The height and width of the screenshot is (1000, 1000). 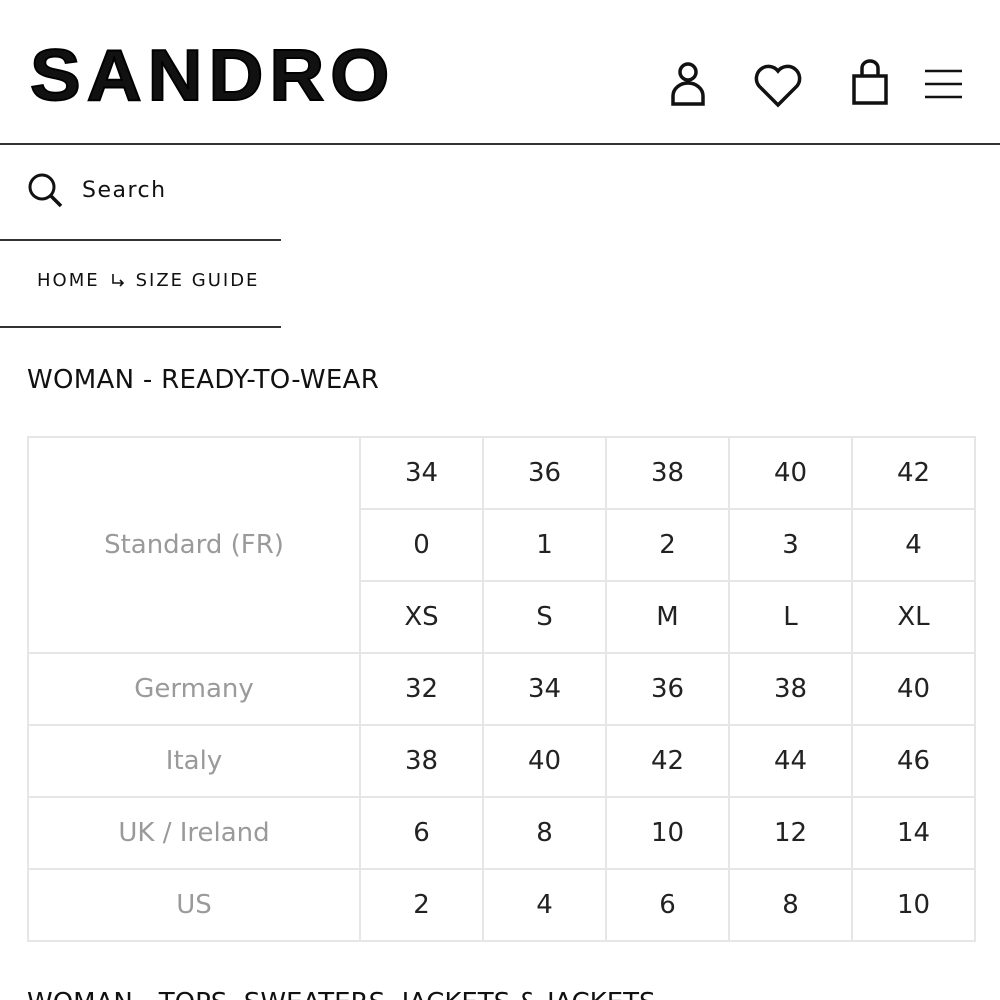 I want to click on size-cell: L, so click(x=790, y=617).